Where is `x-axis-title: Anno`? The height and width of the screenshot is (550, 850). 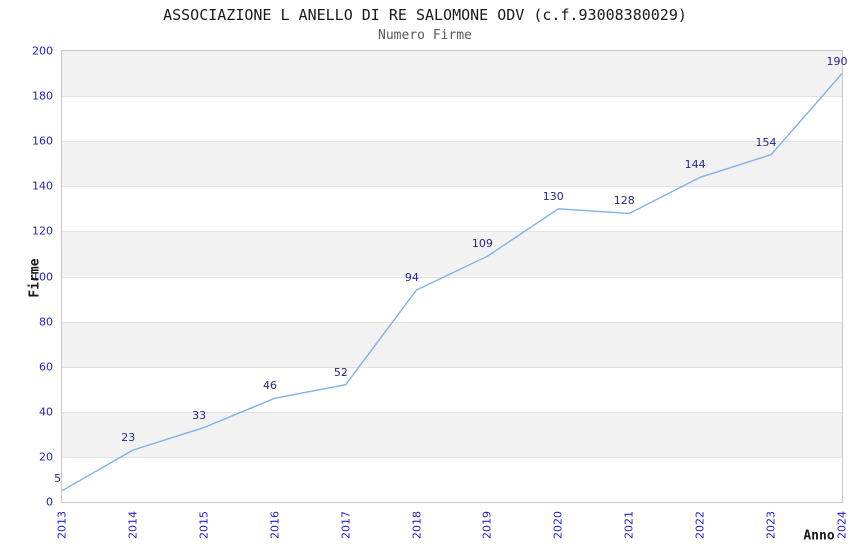
x-axis-title: Anno is located at coordinates (819, 536).